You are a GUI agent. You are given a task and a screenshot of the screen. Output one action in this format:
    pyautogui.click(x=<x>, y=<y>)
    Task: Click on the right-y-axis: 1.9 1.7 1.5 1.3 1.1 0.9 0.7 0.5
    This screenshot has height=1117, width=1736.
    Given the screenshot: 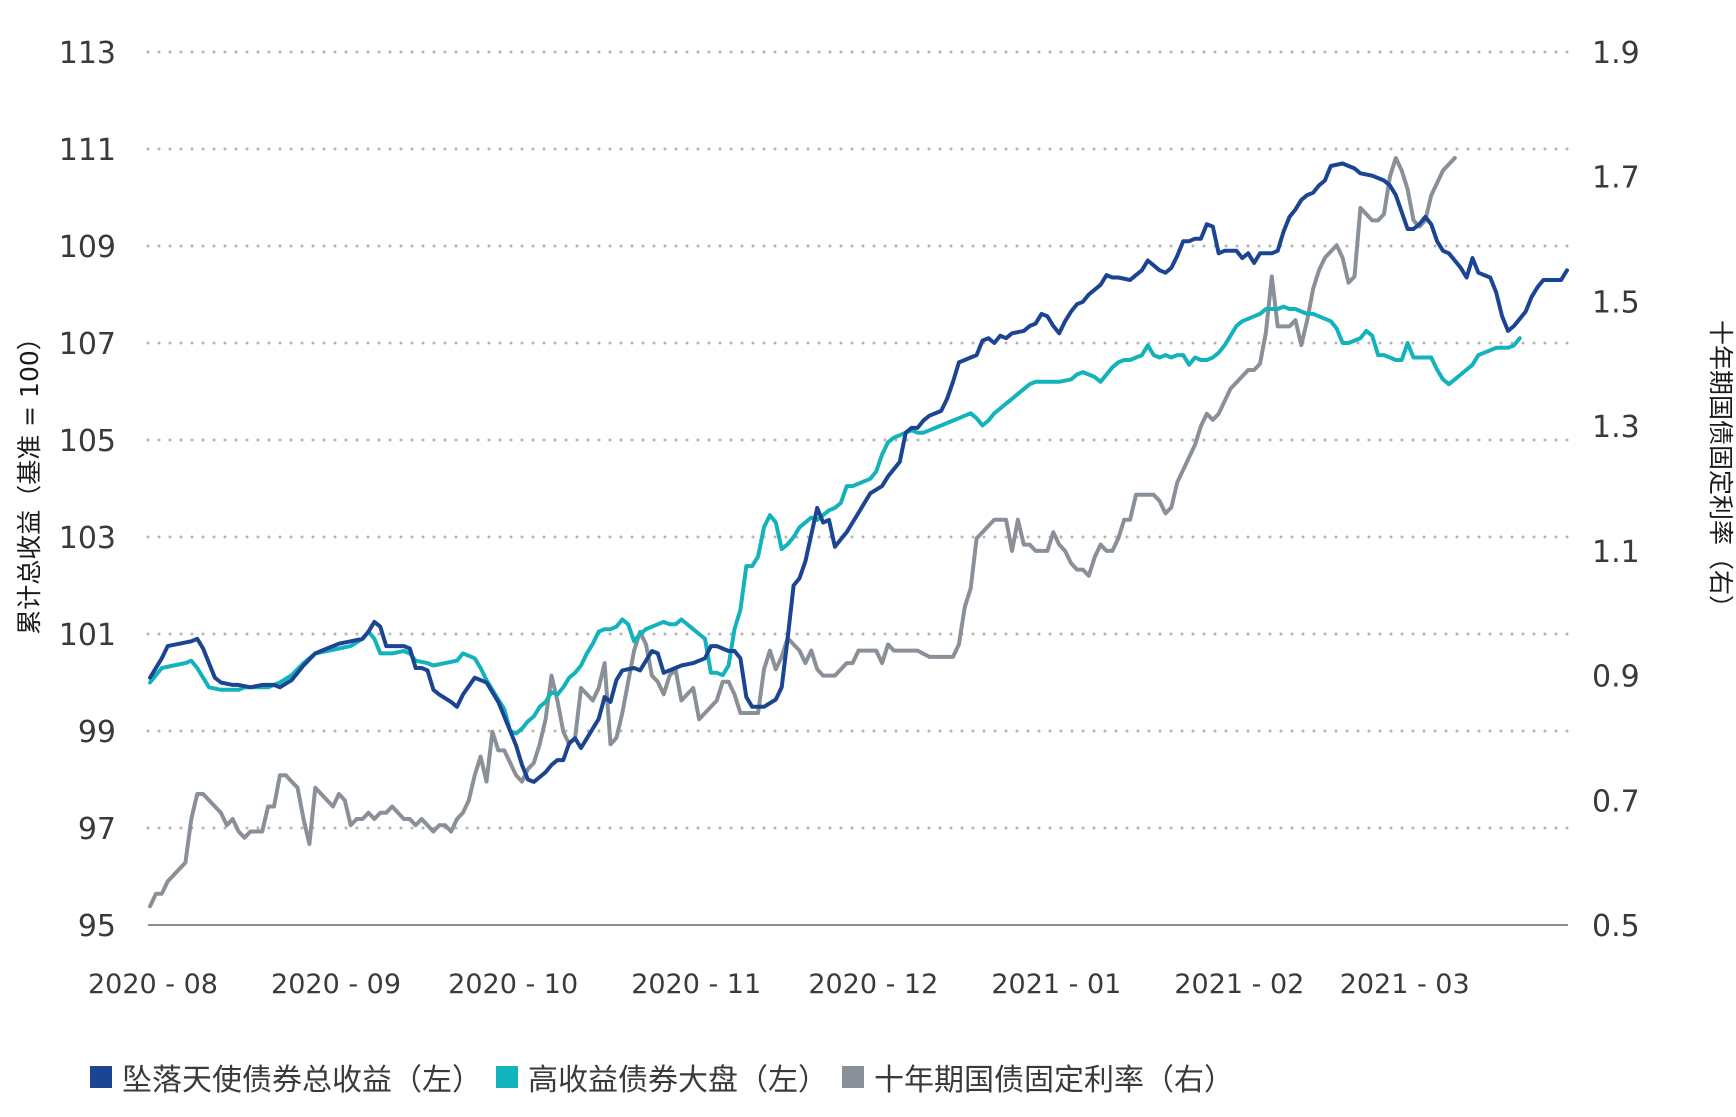 What is the action you would take?
    pyautogui.click(x=1616, y=490)
    